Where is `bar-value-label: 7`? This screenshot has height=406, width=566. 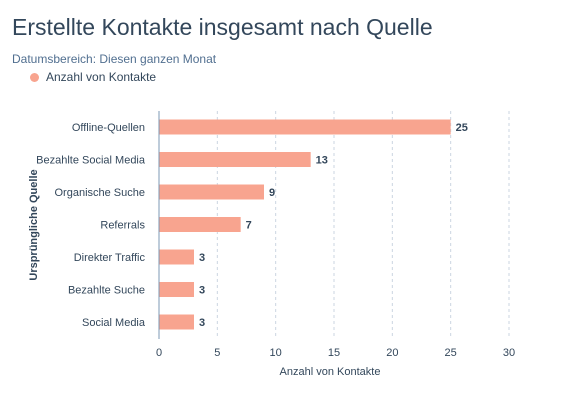
bar-value-label: 7 is located at coordinates (249, 226).